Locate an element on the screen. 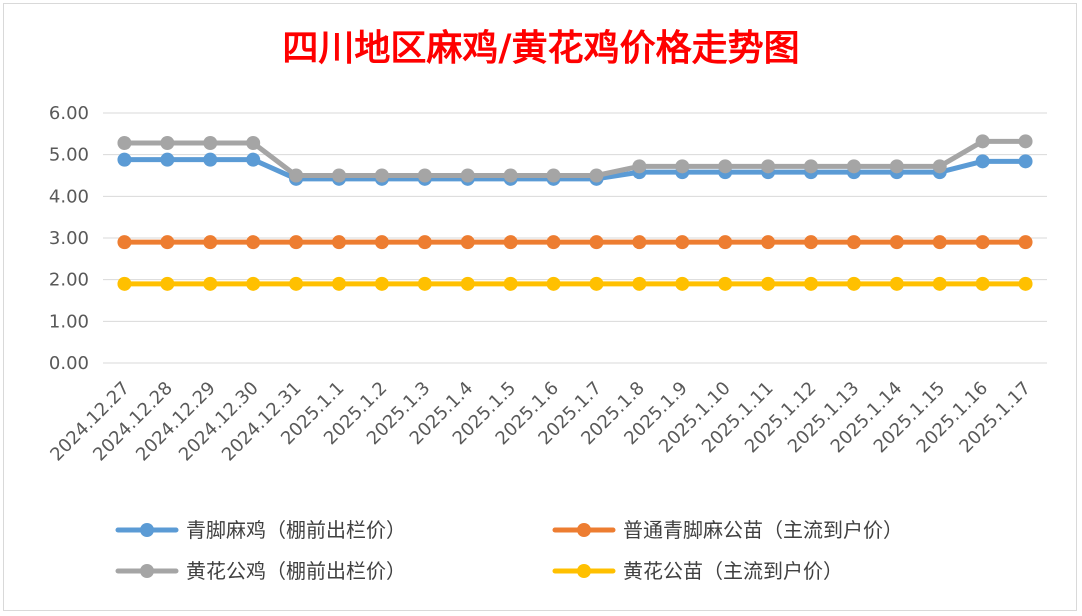  chart-title: 四川地区麻鸡/黄花鸡价格走势图 is located at coordinates (540, 48).